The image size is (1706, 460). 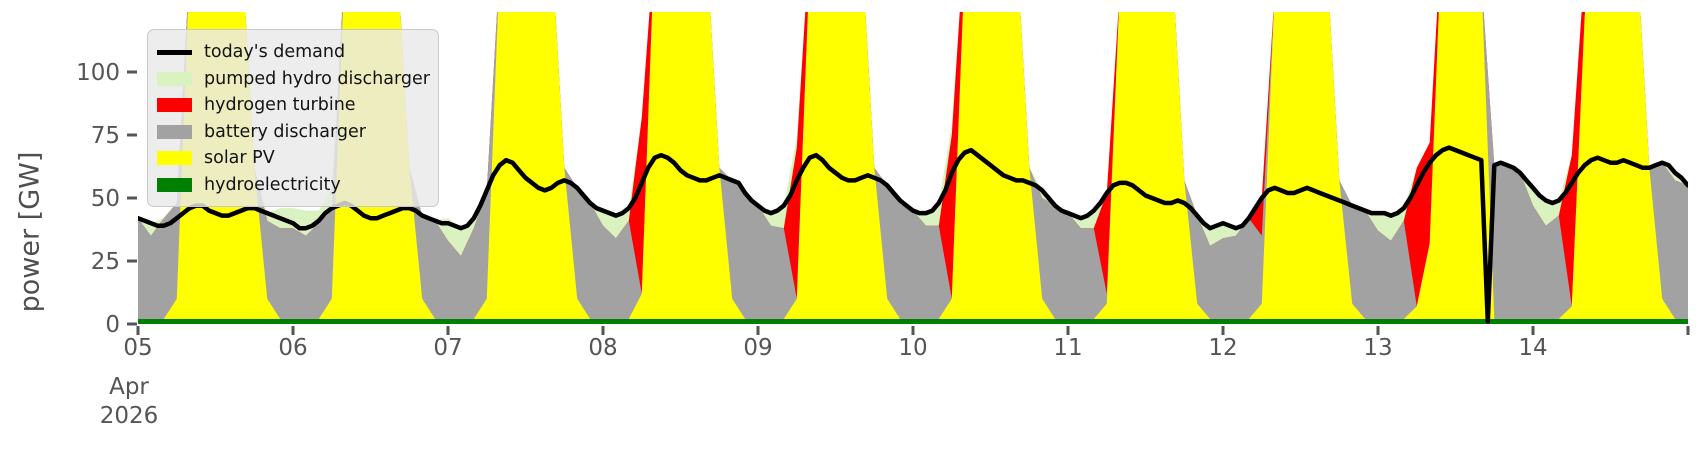 What do you see at coordinates (912, 348) in the screenshot?
I see `x-tick-label: 10` at bounding box center [912, 348].